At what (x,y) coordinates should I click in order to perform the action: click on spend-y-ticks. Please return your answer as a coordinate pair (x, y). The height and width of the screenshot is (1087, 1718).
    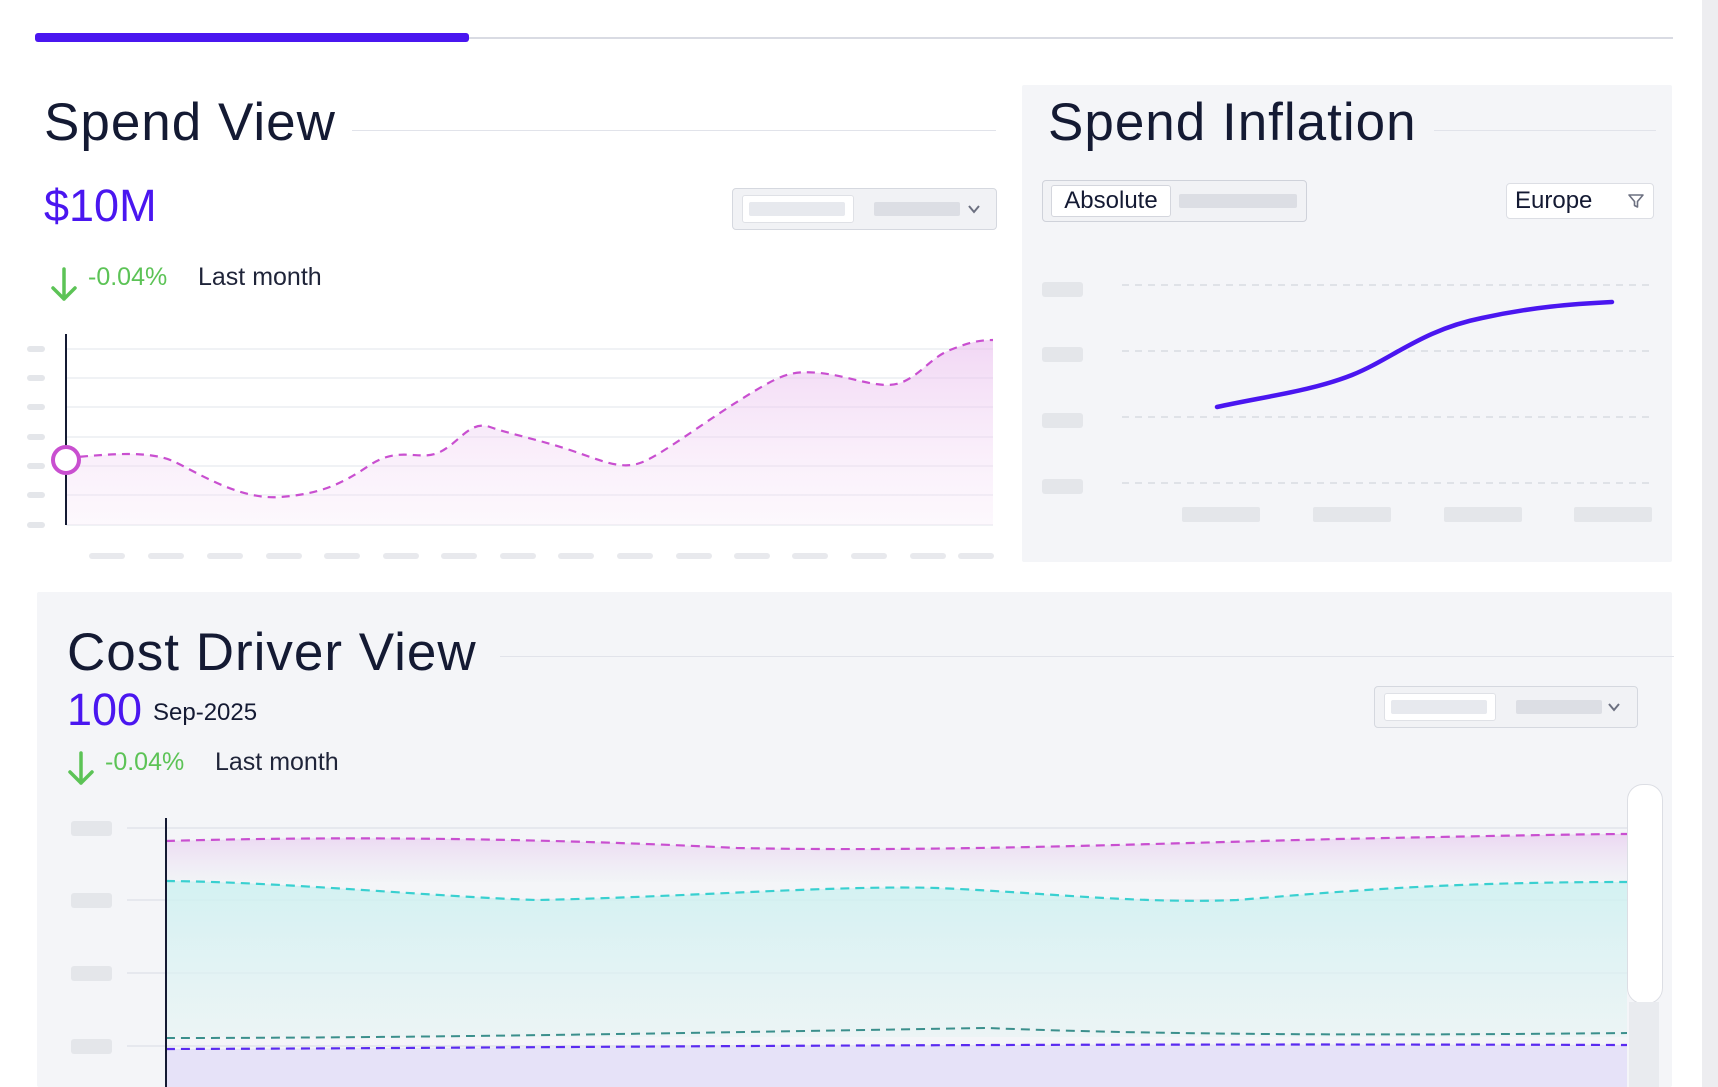
    Looking at the image, I should click on (36, 437).